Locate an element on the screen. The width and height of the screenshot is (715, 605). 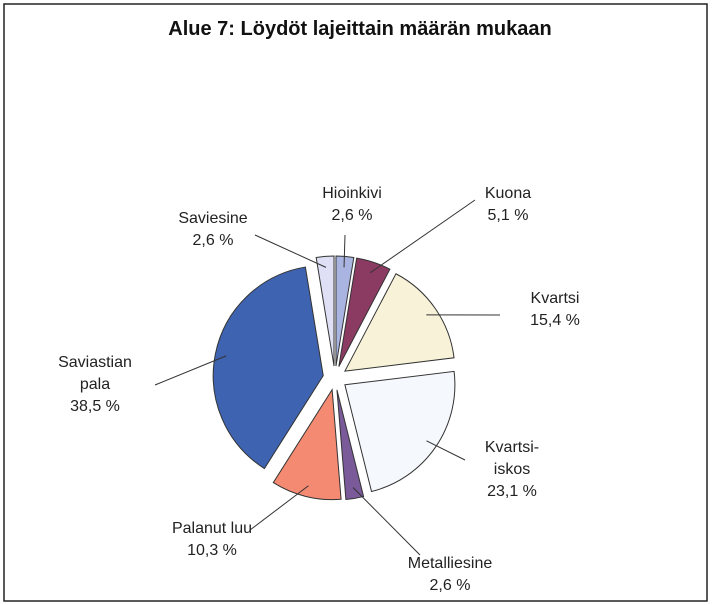
slice-label: Kuona 5,1 % is located at coordinates (508, 205).